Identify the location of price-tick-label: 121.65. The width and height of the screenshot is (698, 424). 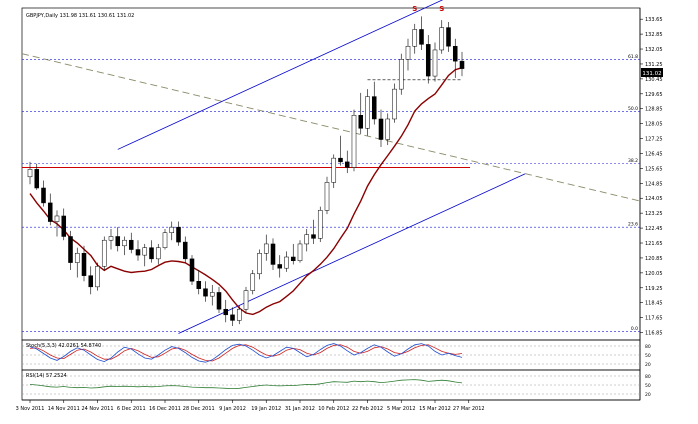
(654, 244).